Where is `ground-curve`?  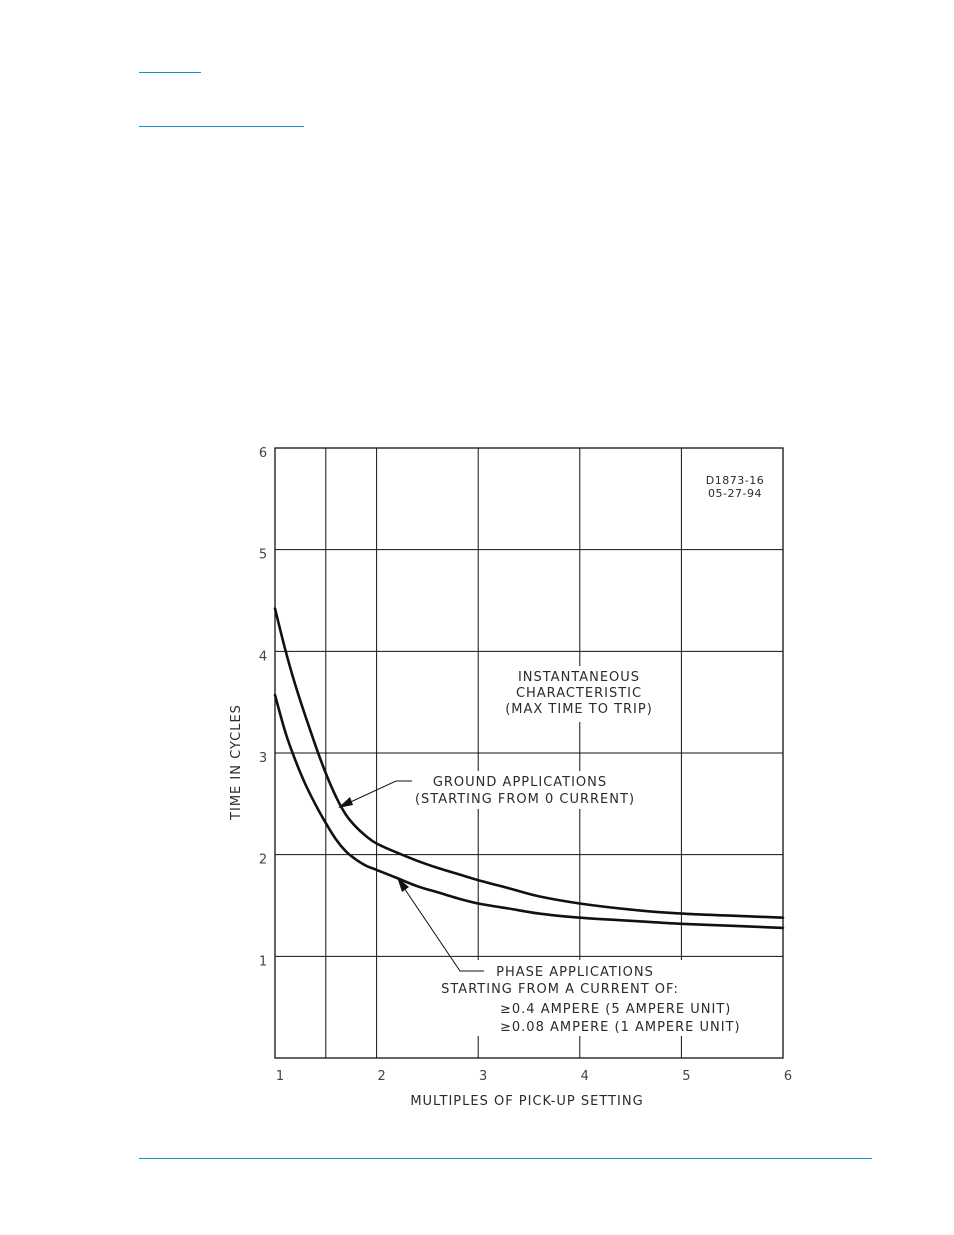 ground-curve is located at coordinates (529, 763).